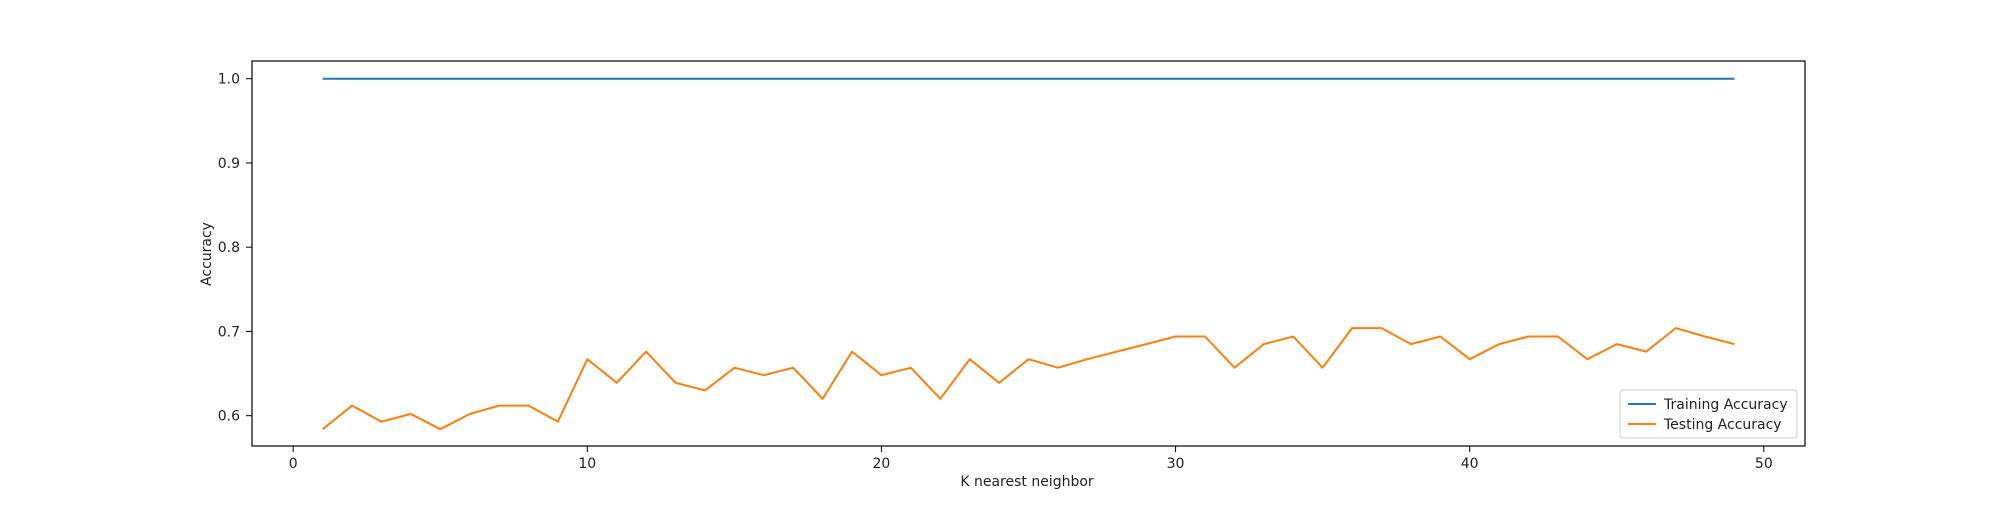 This screenshot has height=505, width=2000. I want to click on y-tick-label: 0.7, so click(229, 332).